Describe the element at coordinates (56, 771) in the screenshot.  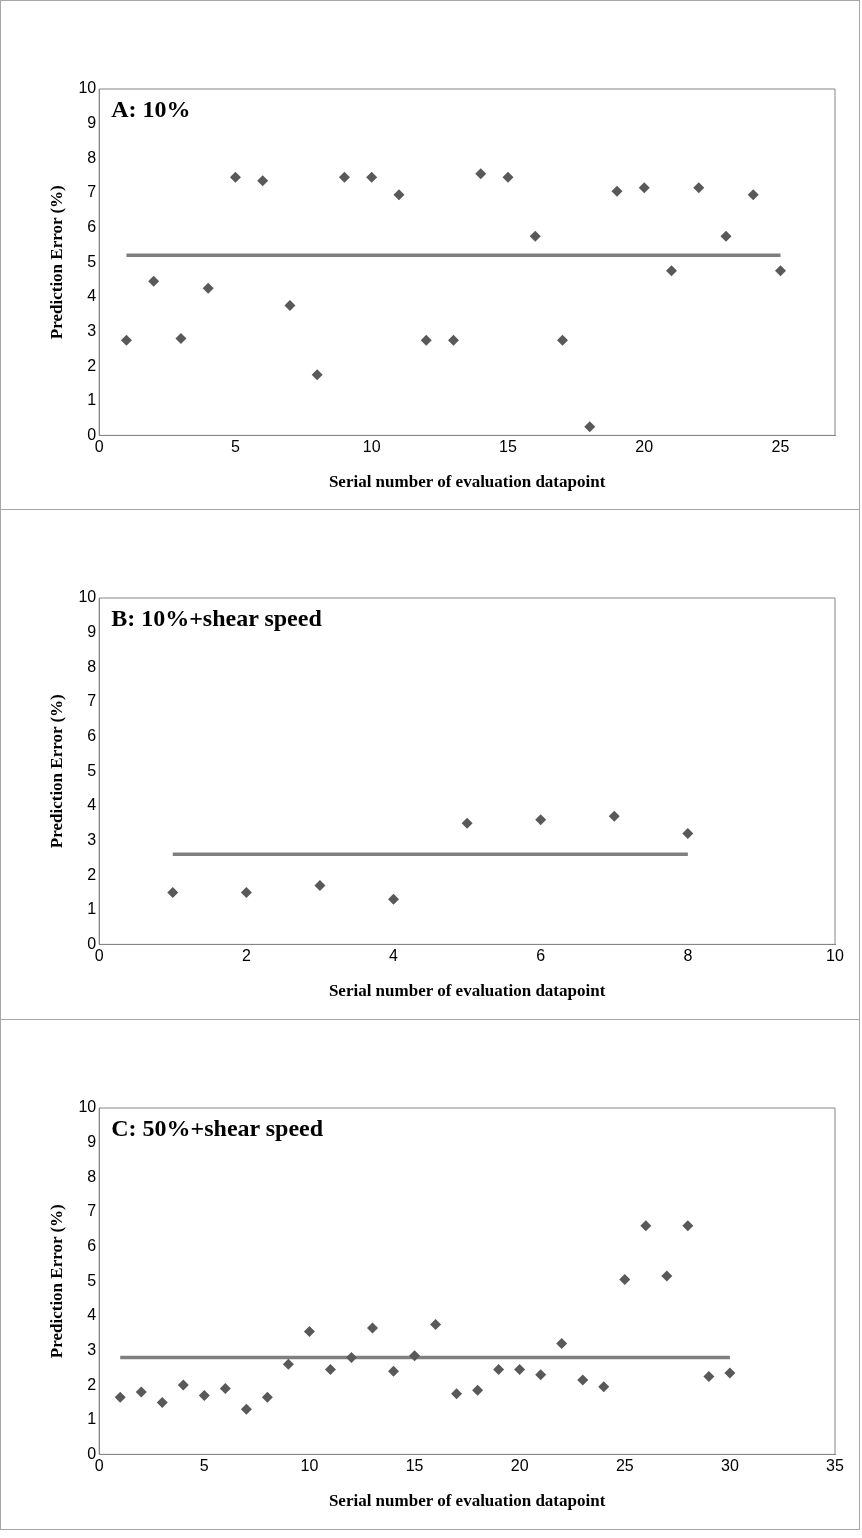
I see `y-axis-title: Prediction Error (%)` at that location.